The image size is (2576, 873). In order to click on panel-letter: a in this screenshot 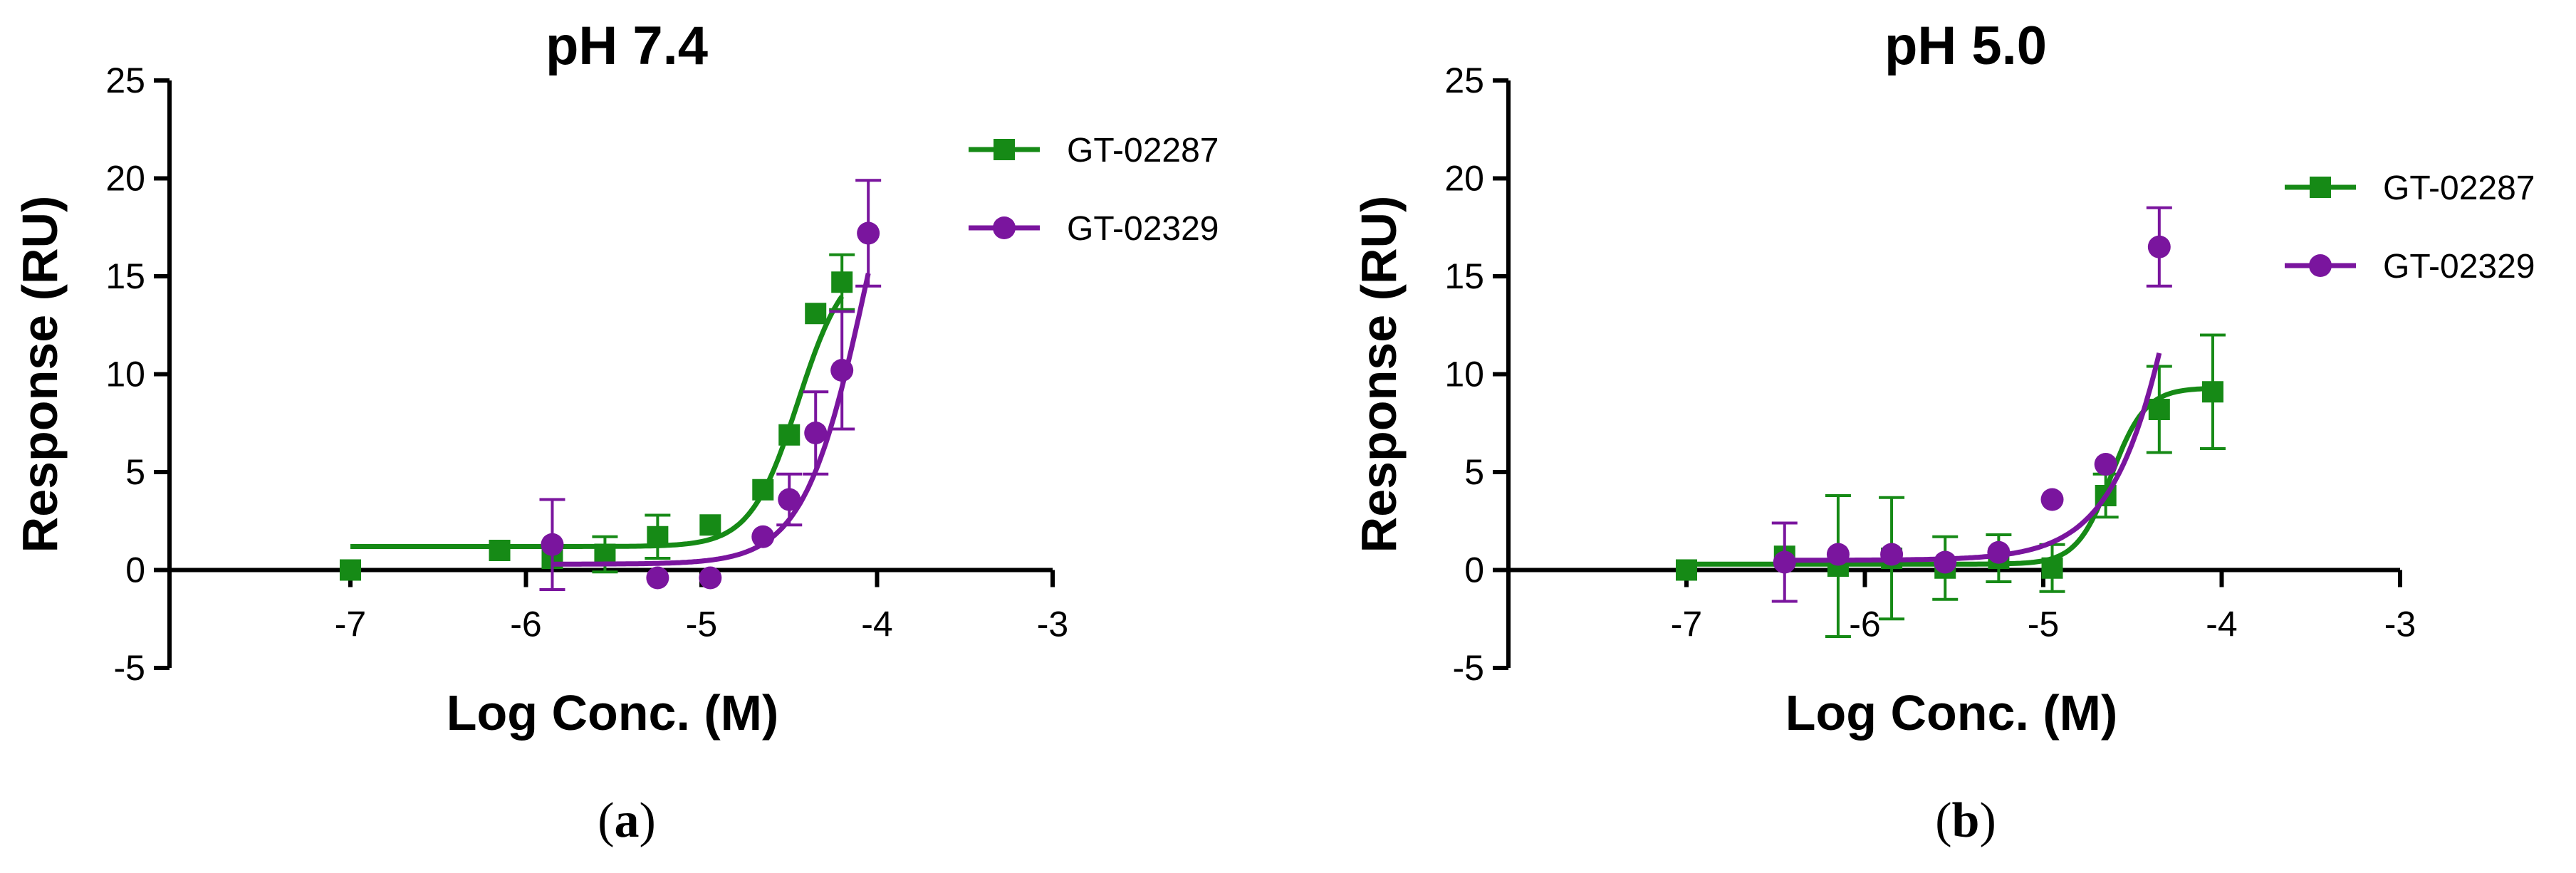, I will do `click(627, 820)`.